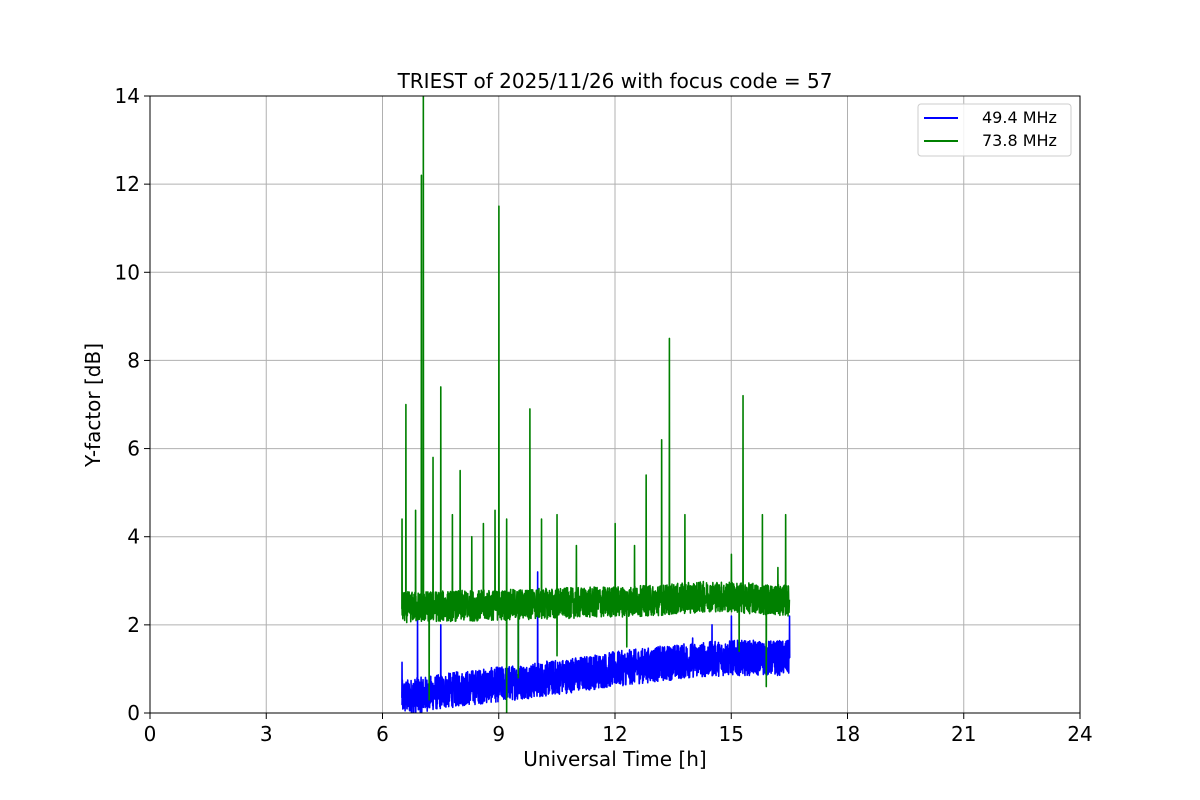  What do you see at coordinates (133, 625) in the screenshot?
I see `y-tick-label: 2` at bounding box center [133, 625].